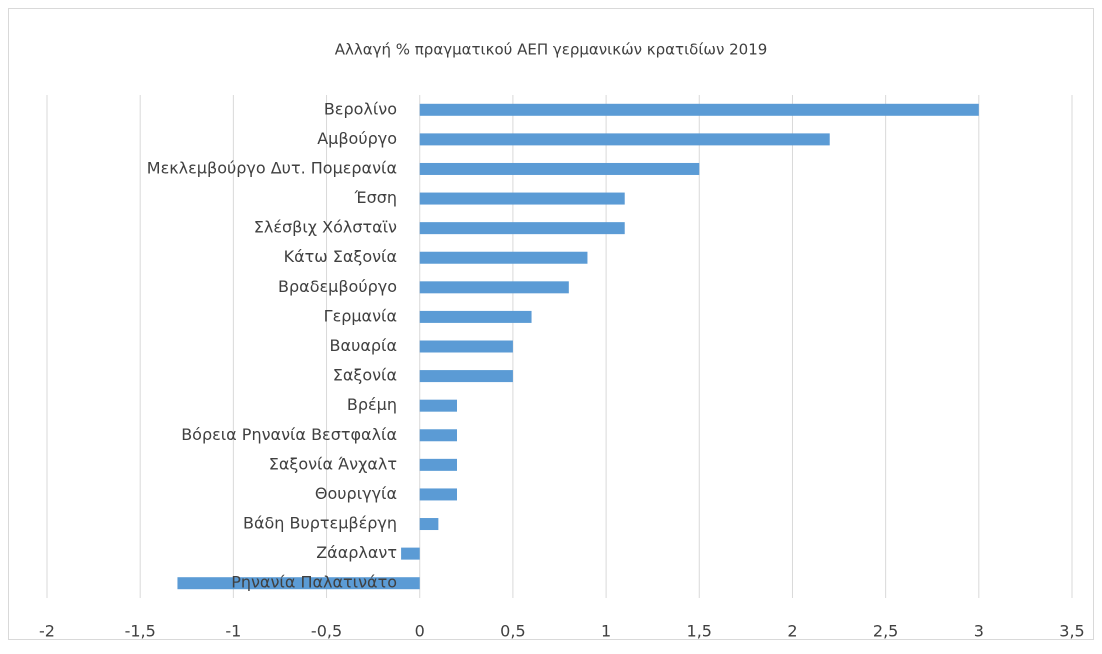 The image size is (1102, 654). I want to click on x-tick-label: -0,5, so click(326, 631).